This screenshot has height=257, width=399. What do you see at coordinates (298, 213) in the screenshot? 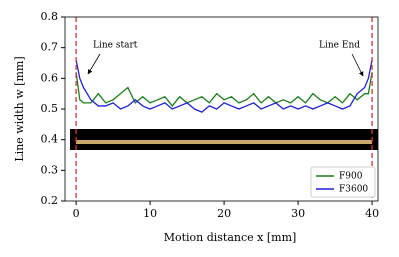
I see `x-tick-label: 30` at bounding box center [298, 213].